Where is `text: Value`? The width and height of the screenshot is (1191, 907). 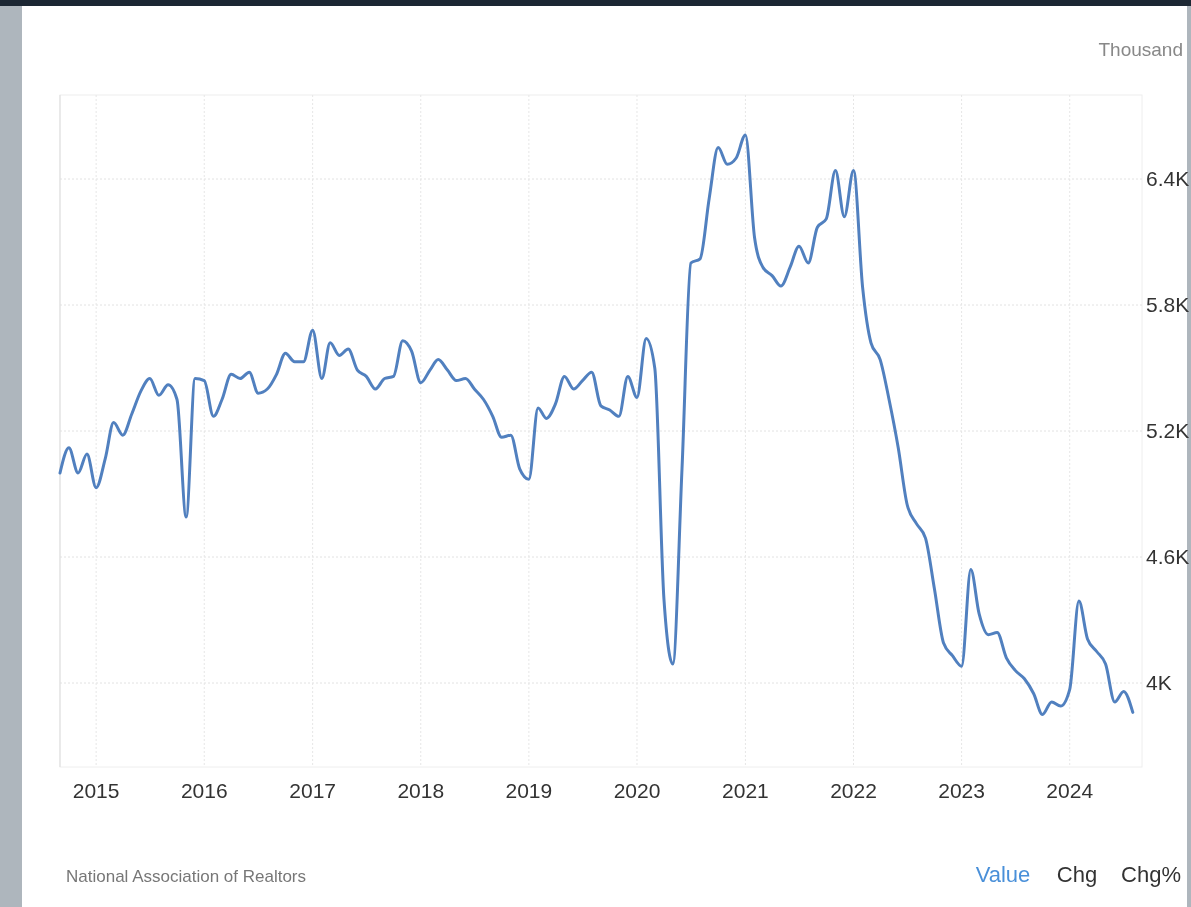
text: Value is located at coordinates (1003, 874).